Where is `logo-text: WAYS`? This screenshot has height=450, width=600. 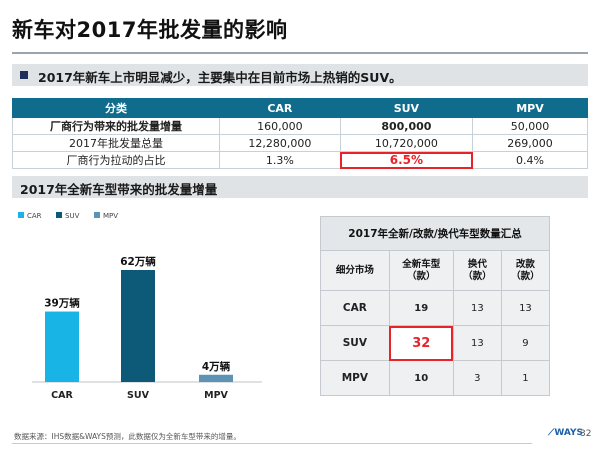 logo-text: WAYS is located at coordinates (568, 433).